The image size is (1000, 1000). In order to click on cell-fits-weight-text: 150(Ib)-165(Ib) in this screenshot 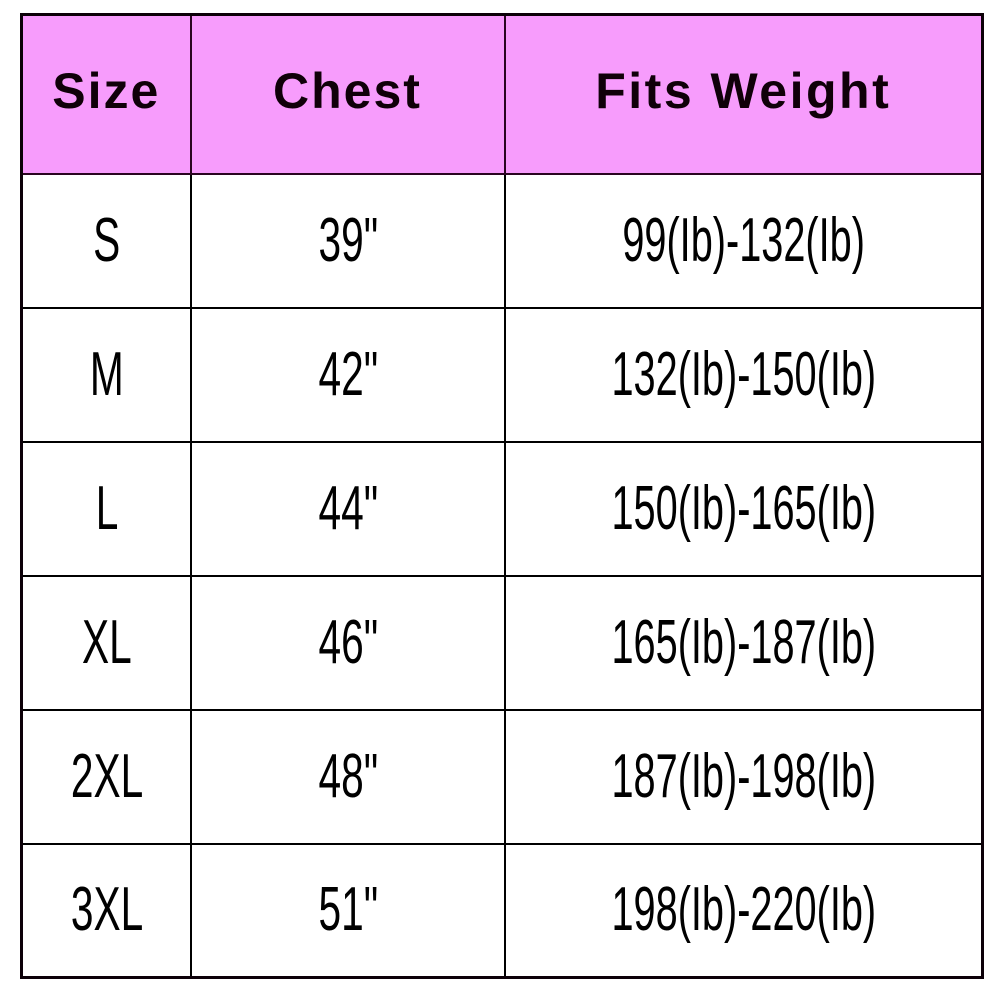, I will do `click(743, 508)`.